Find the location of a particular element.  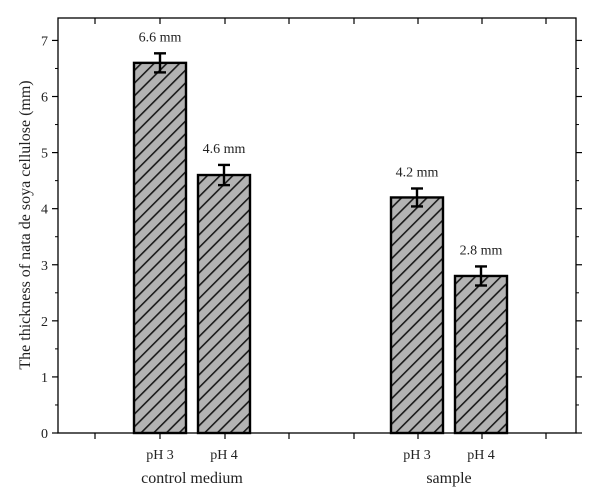

data-label: 4.2 mm is located at coordinates (417, 172).